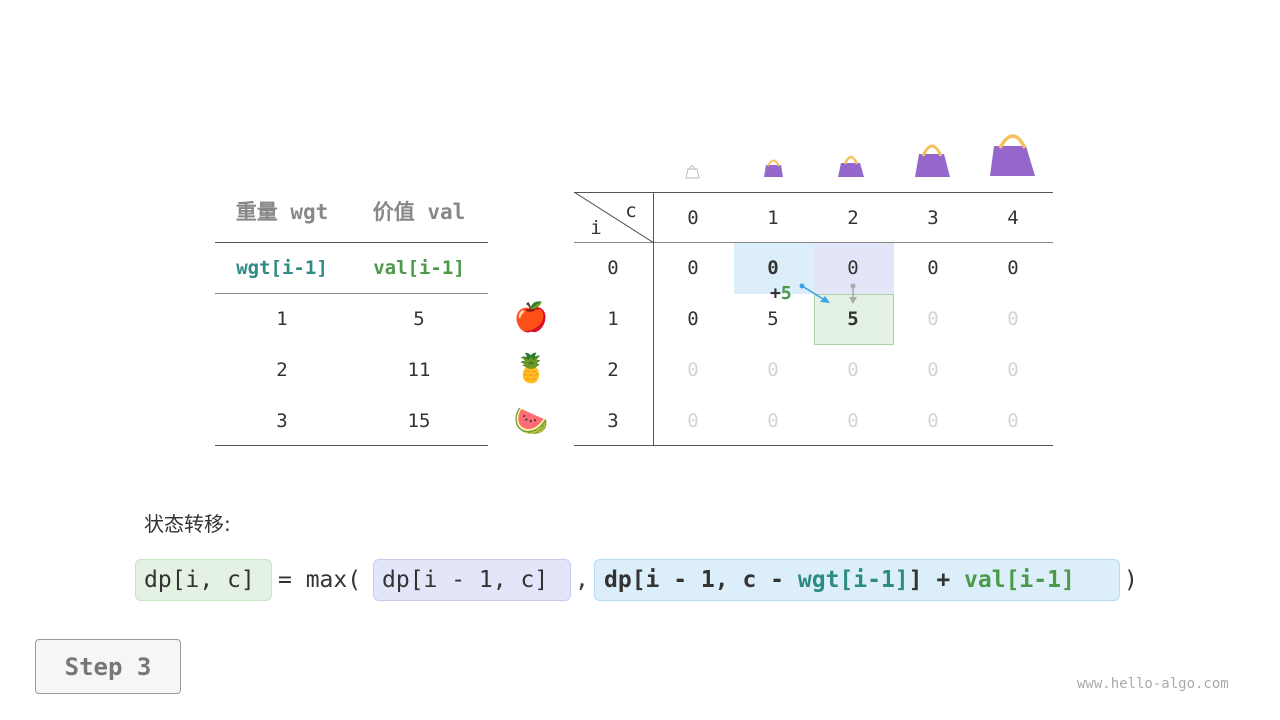 The image size is (1280, 720). What do you see at coordinates (282, 212) in the screenshot?
I see `header-weight: 重量 wgt` at bounding box center [282, 212].